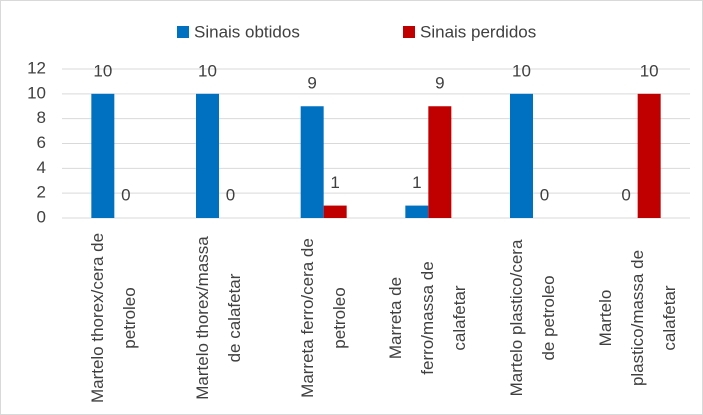  What do you see at coordinates (41, 117) in the screenshot?
I see `y-tick-label: 8` at bounding box center [41, 117].